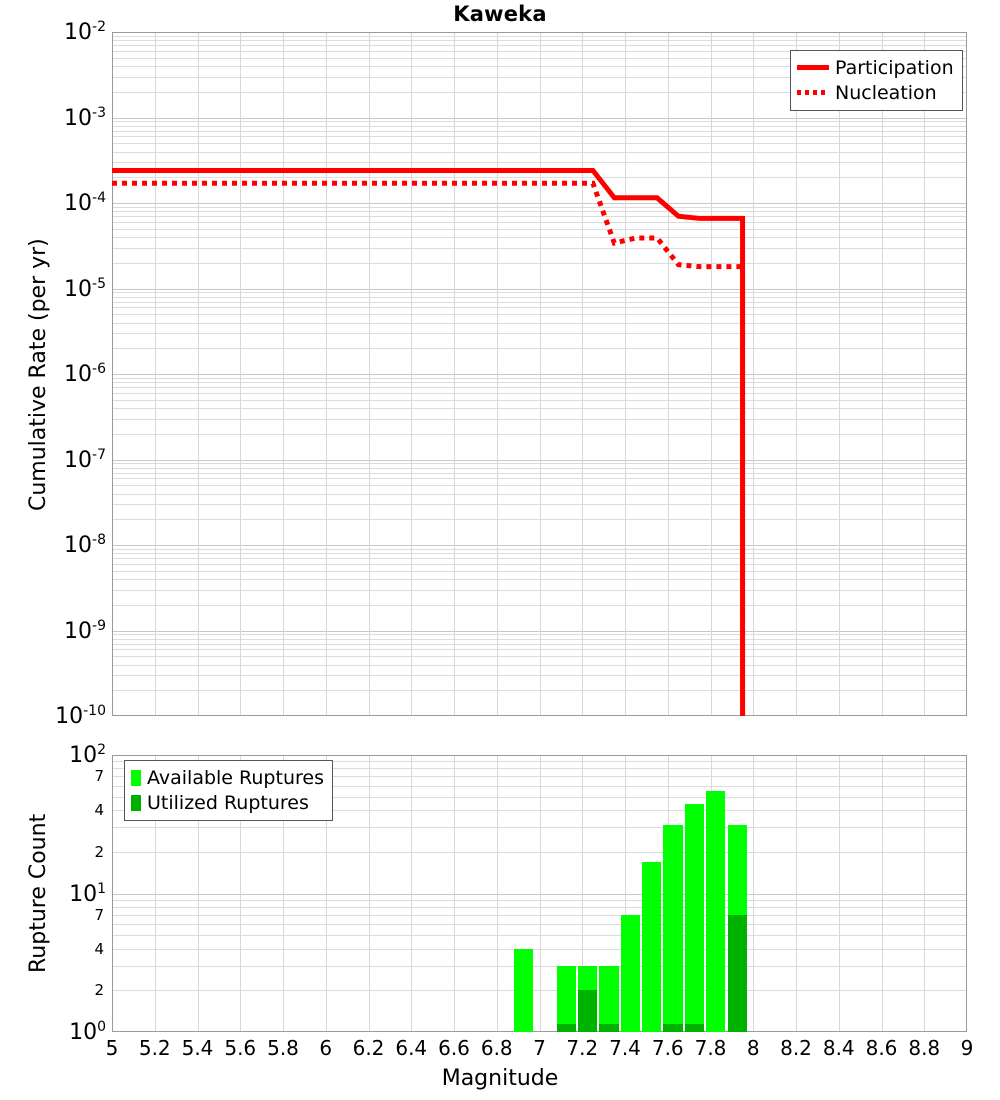 The image size is (1000, 1100). I want to click on y-tick-label: 10⁰, so click(87, 1032).